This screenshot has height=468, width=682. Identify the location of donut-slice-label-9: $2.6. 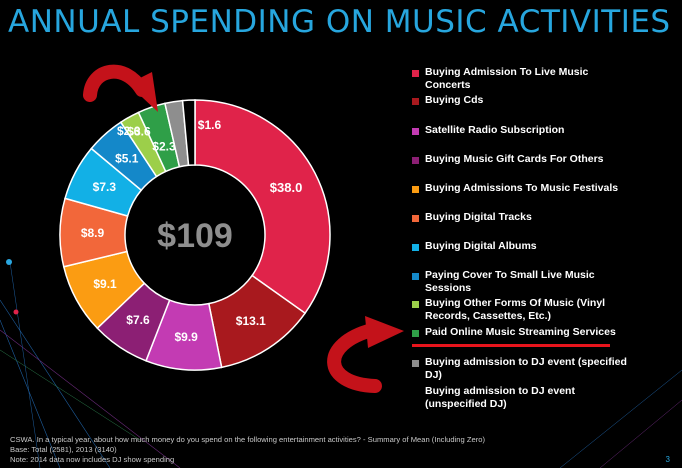
(129, 131).